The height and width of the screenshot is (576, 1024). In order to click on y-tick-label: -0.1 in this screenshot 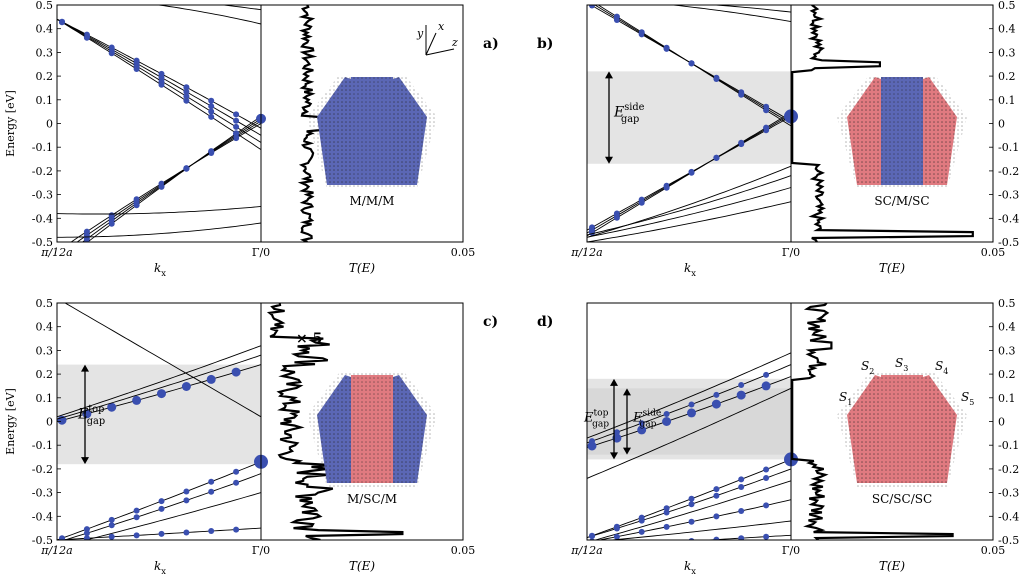, I will do `click(1008, 147)`.